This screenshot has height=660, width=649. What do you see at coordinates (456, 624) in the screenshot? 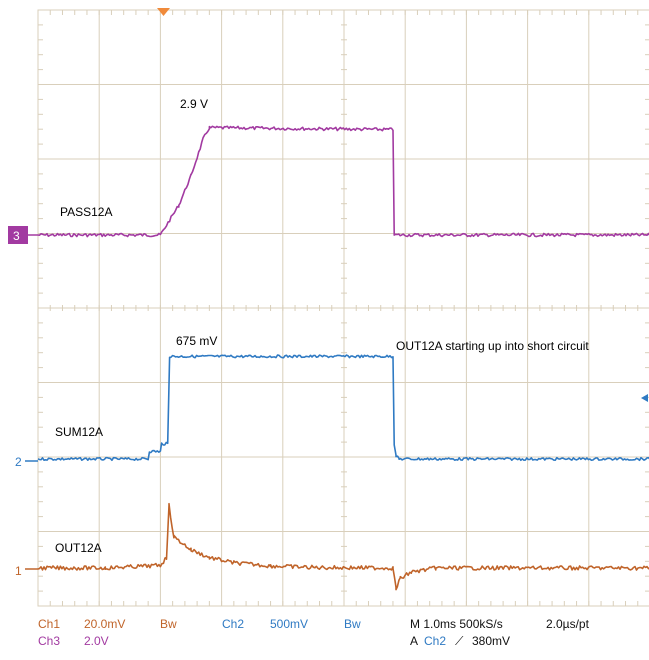
I see `timebase: M 1.0ms 500kS/s` at bounding box center [456, 624].